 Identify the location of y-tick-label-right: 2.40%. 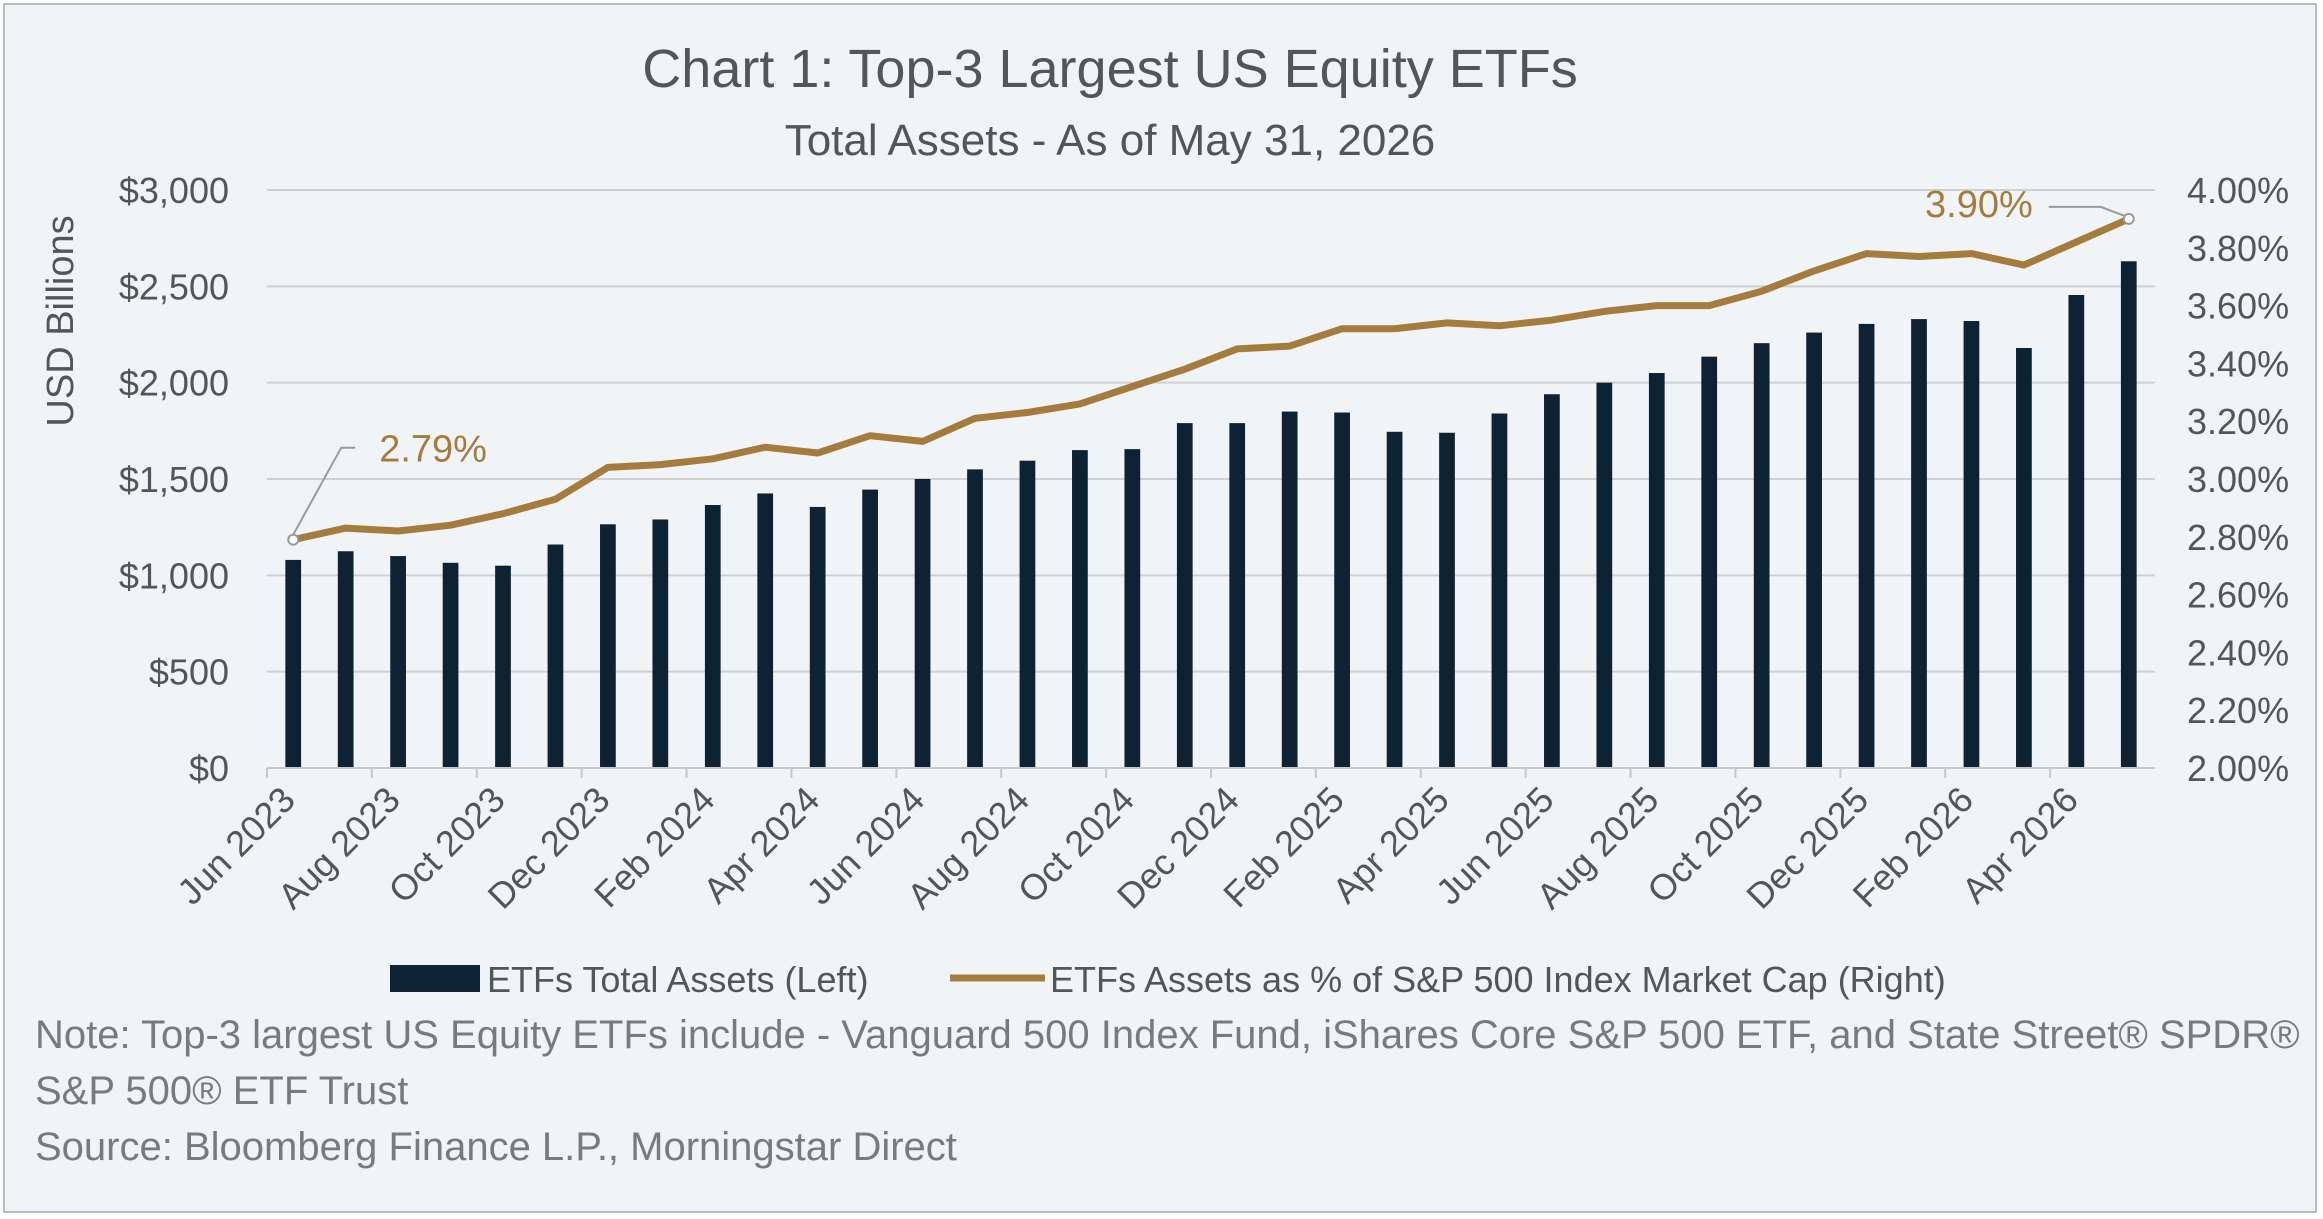
(2238, 652).